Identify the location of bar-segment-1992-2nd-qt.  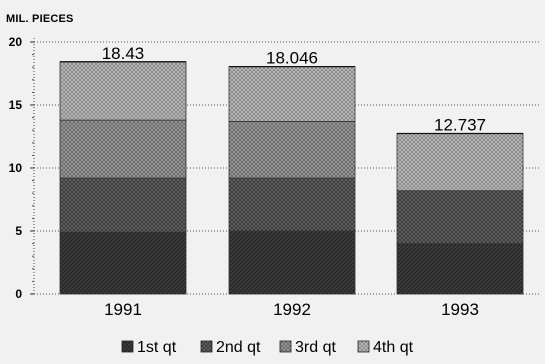
(292, 204).